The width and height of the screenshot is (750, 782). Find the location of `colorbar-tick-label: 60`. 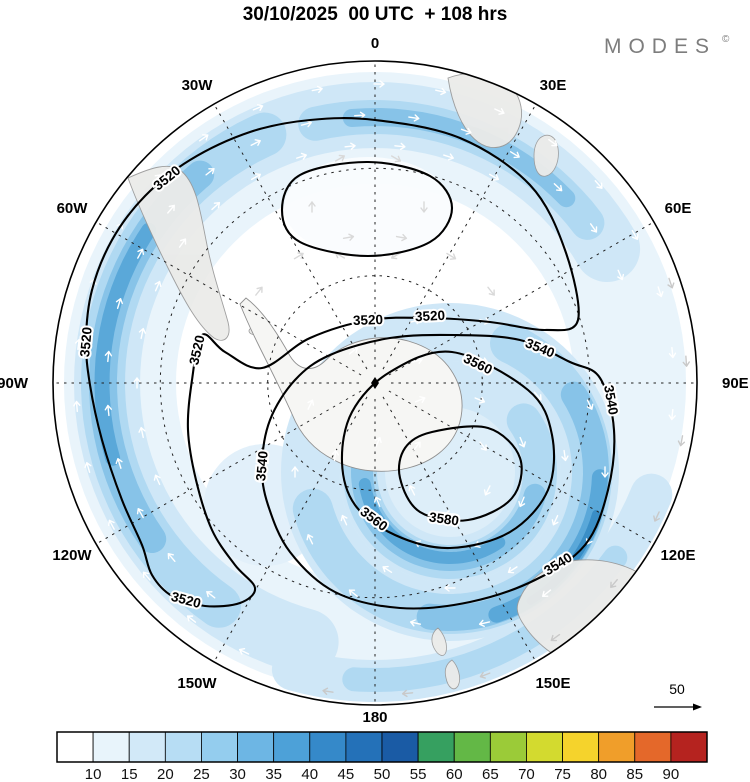

colorbar-tick-label: 60 is located at coordinates (454, 774).